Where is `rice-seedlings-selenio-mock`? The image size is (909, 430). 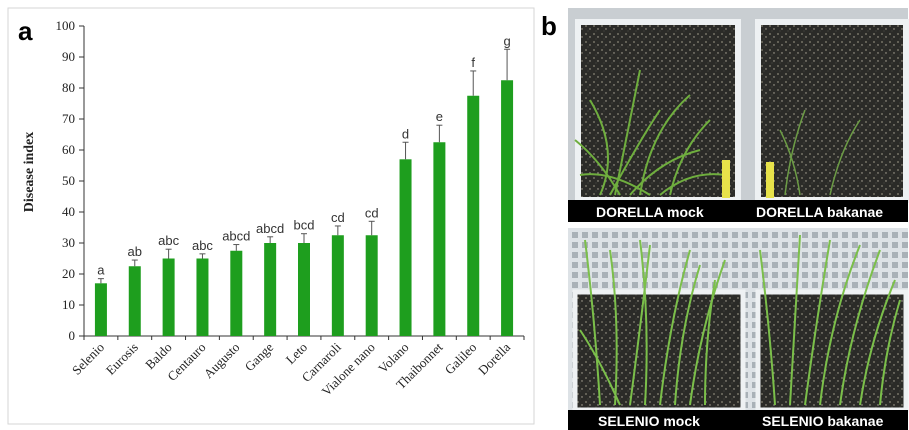
rice-seedlings-selenio-mock is located at coordinates (652, 322).